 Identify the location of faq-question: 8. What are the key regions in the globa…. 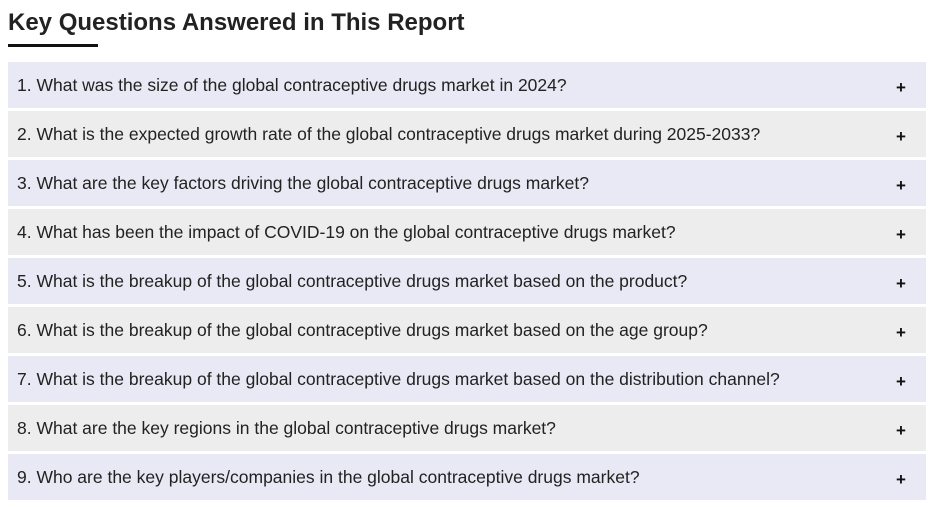
(286, 427).